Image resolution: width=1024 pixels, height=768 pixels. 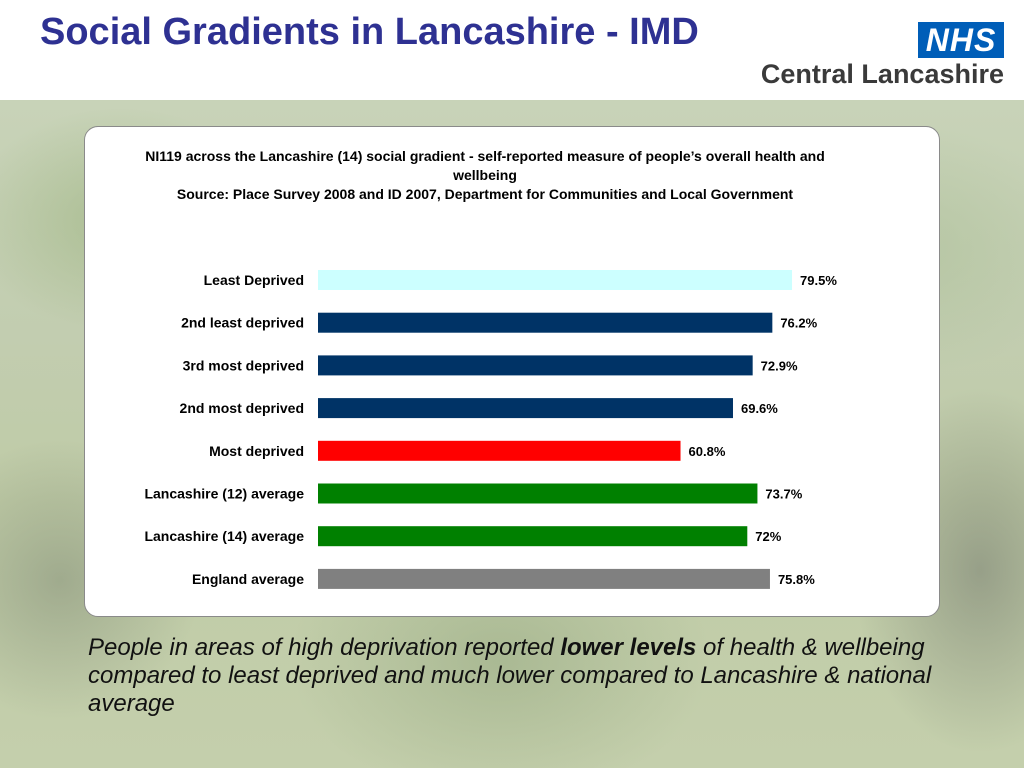 What do you see at coordinates (759, 408) in the screenshot?
I see `data-label: 69.6%` at bounding box center [759, 408].